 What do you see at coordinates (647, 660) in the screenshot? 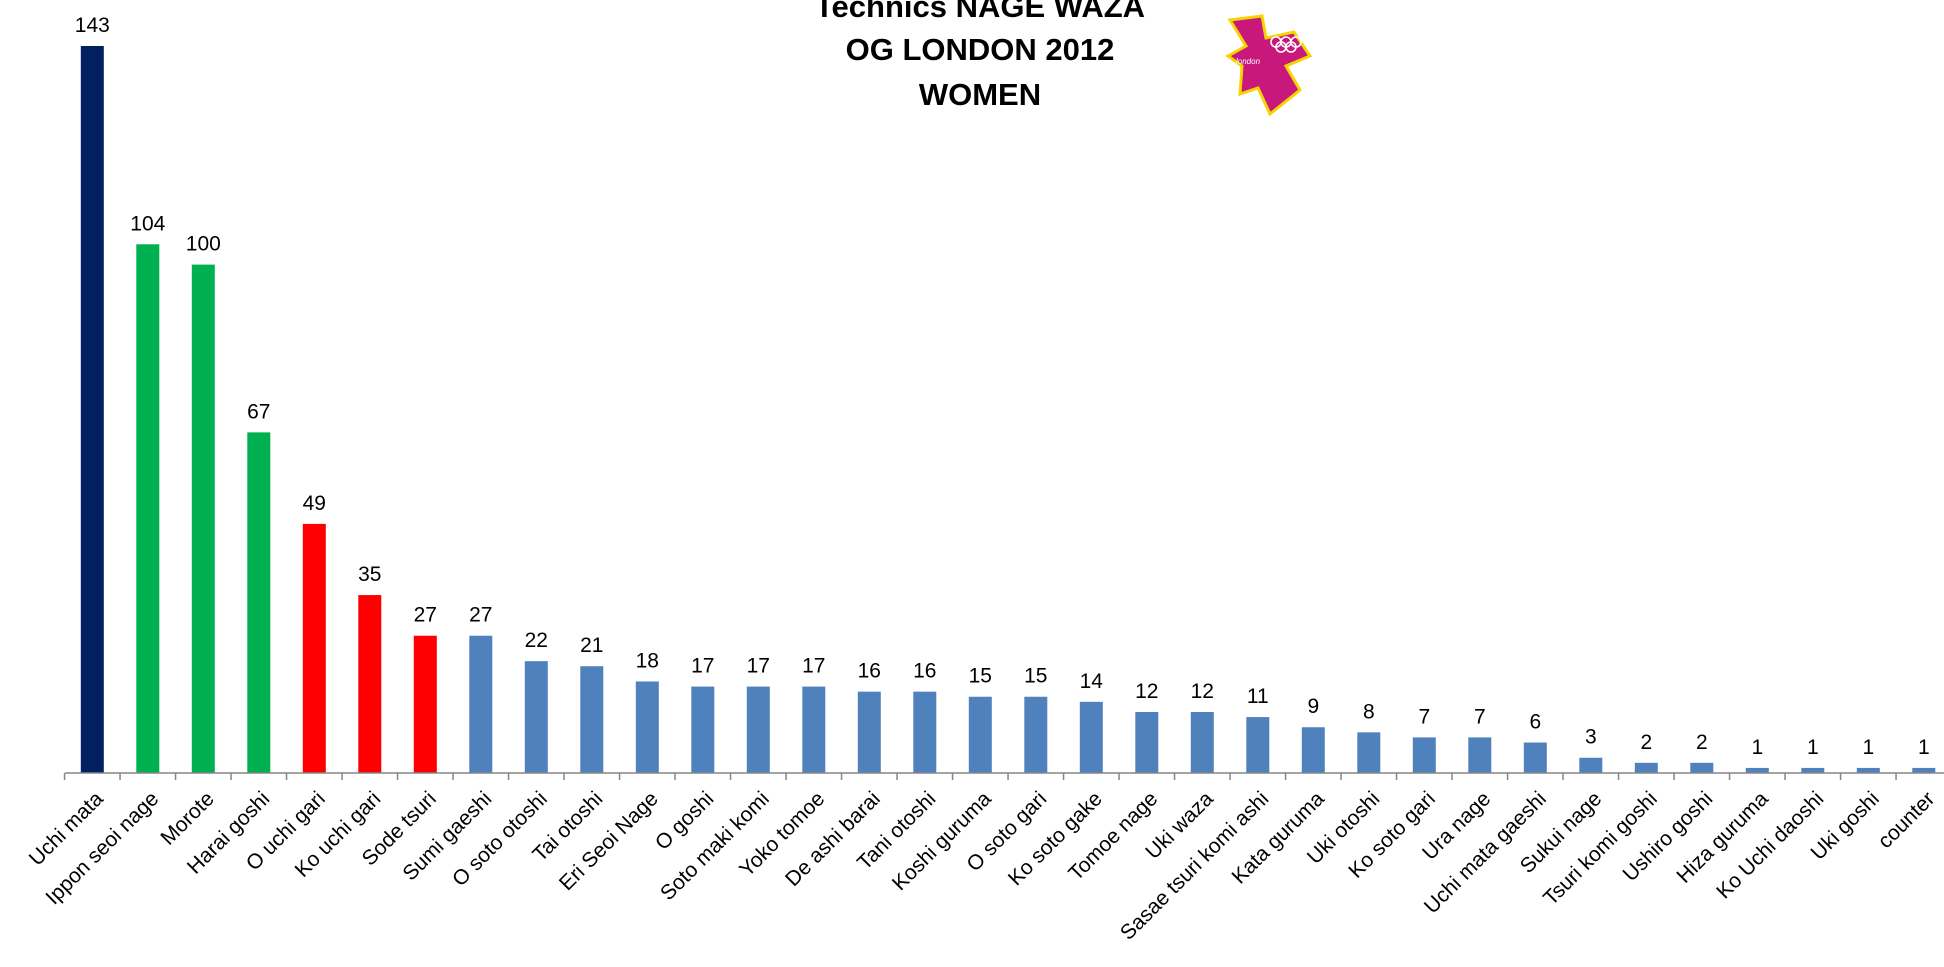
I see `data-label: 18` at bounding box center [647, 660].